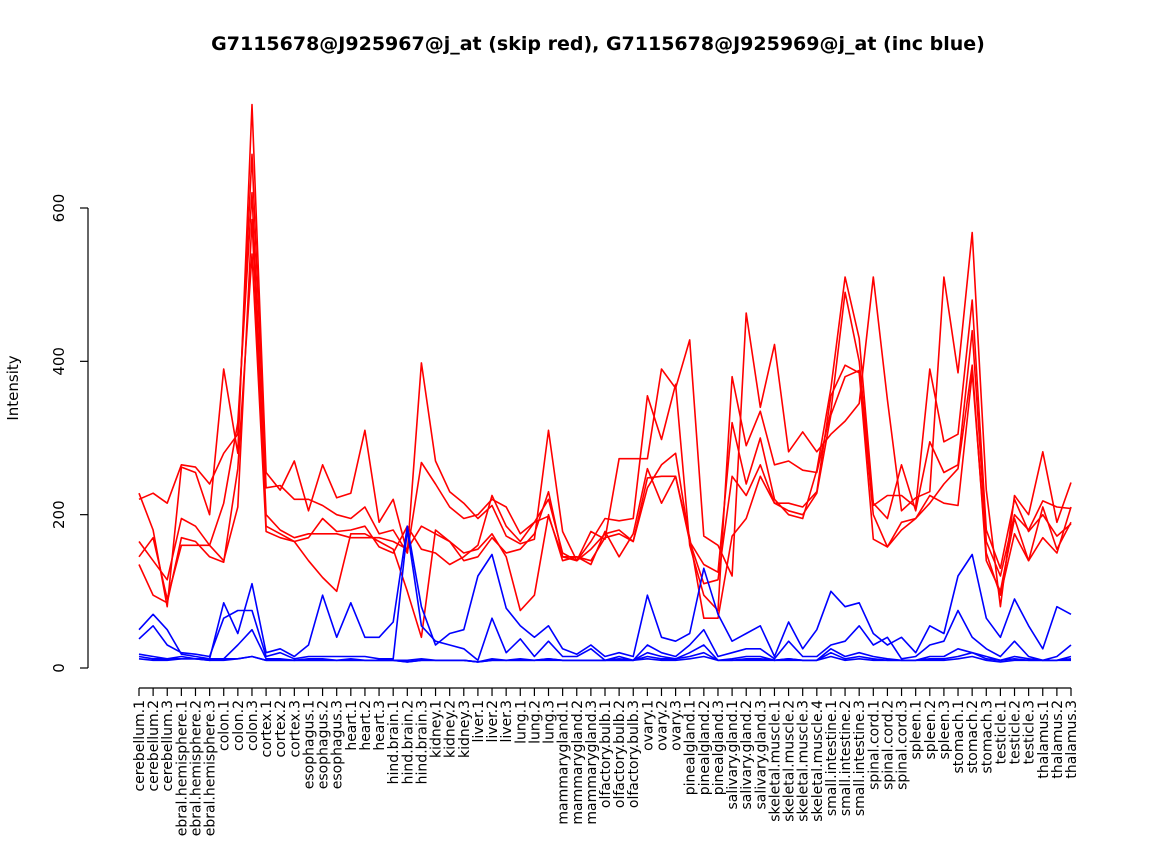 The height and width of the screenshot is (864, 1152). I want to click on y-axis-label: Intensity, so click(13, 387).